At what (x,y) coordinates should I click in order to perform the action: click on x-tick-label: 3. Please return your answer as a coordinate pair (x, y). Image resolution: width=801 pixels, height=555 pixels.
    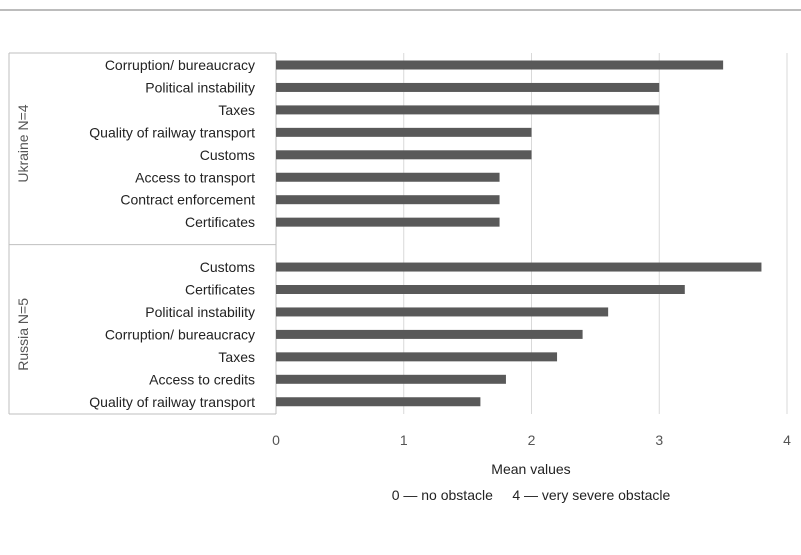
    Looking at the image, I should click on (659, 440).